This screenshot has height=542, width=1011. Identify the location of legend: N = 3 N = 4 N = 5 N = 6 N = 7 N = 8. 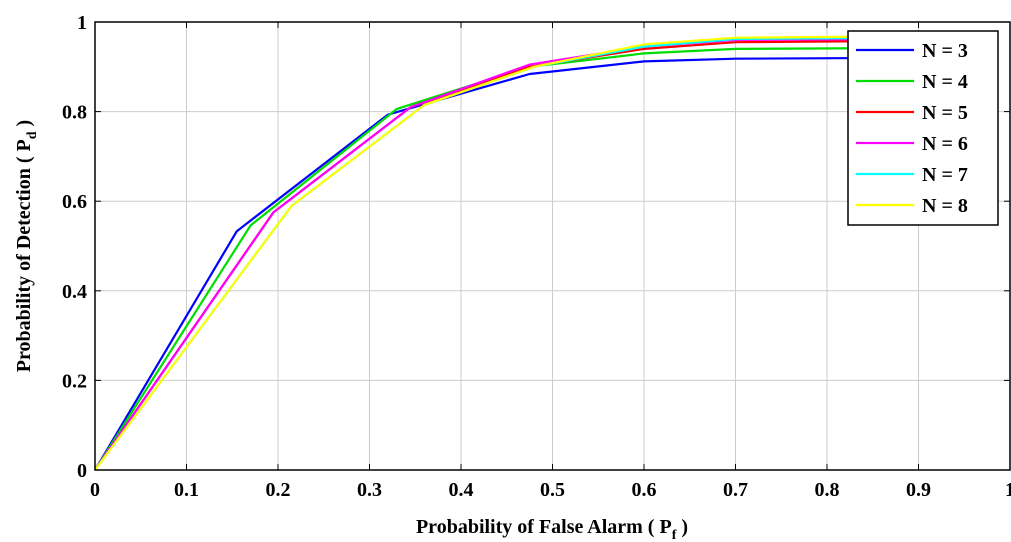
(923, 128).